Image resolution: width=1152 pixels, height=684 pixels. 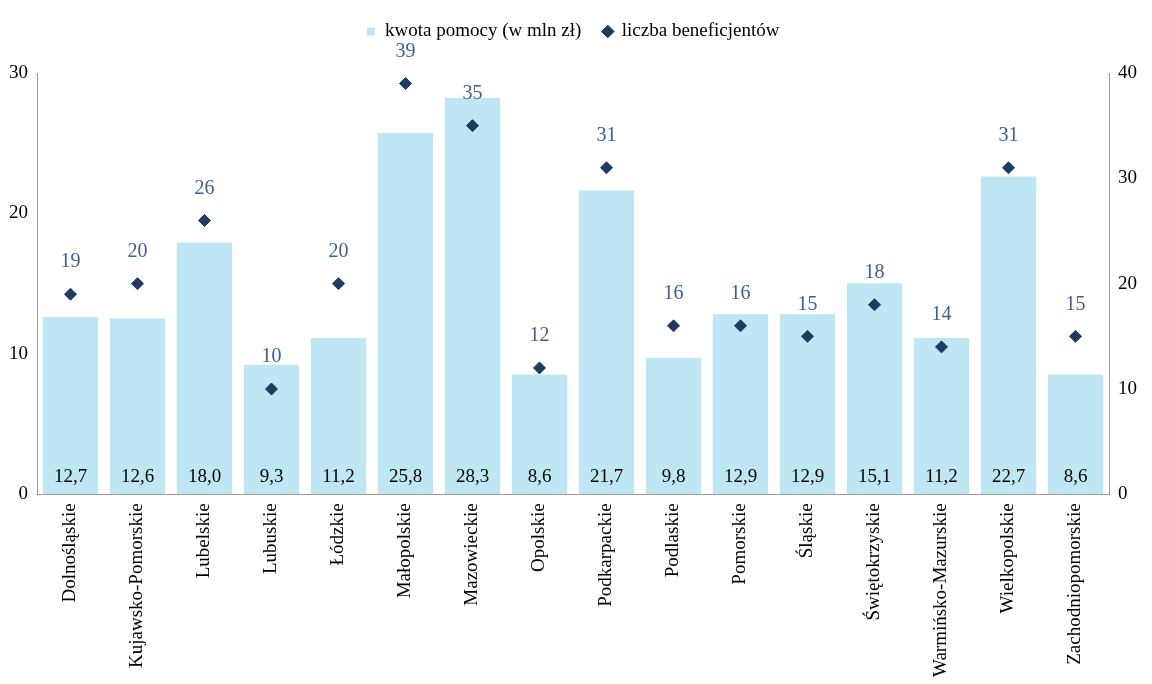 I want to click on x-tick-label: Lubuskie, so click(x=270, y=539).